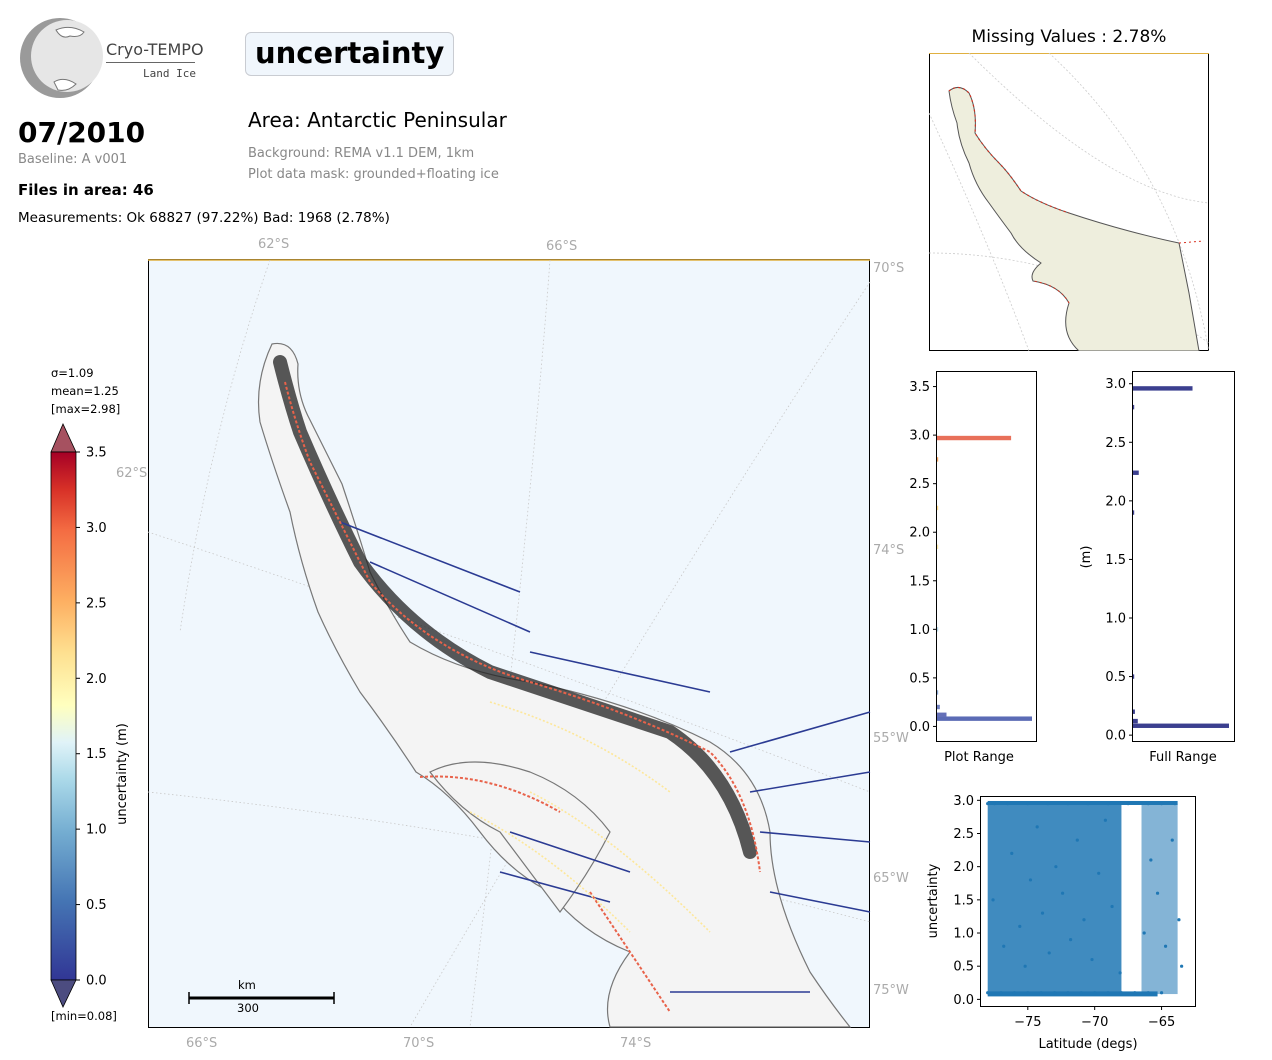  I want to click on hist-plot-xlabel: Plot Range, so click(979, 757).